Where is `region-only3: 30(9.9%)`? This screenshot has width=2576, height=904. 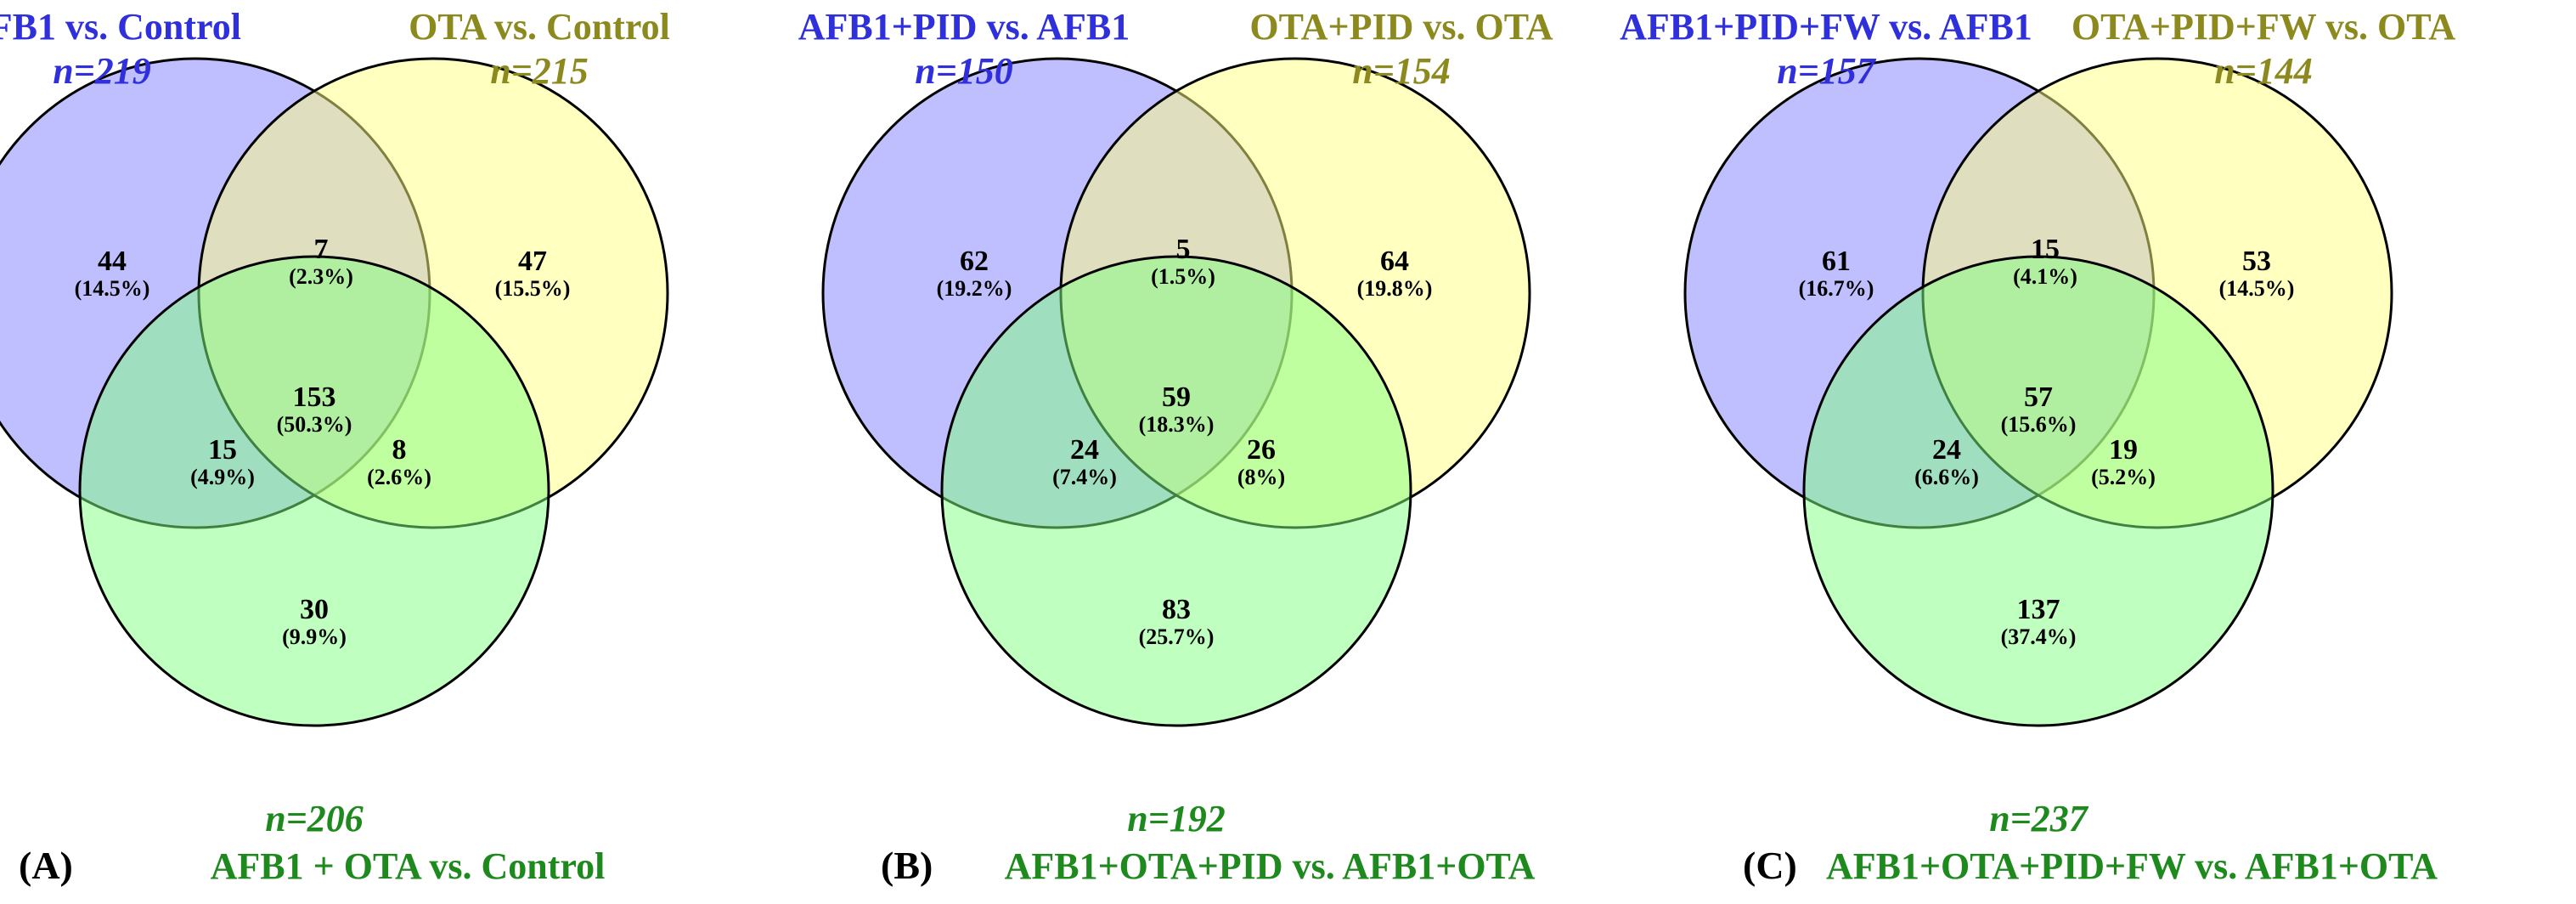 region-only3: 30(9.9%) is located at coordinates (314, 621).